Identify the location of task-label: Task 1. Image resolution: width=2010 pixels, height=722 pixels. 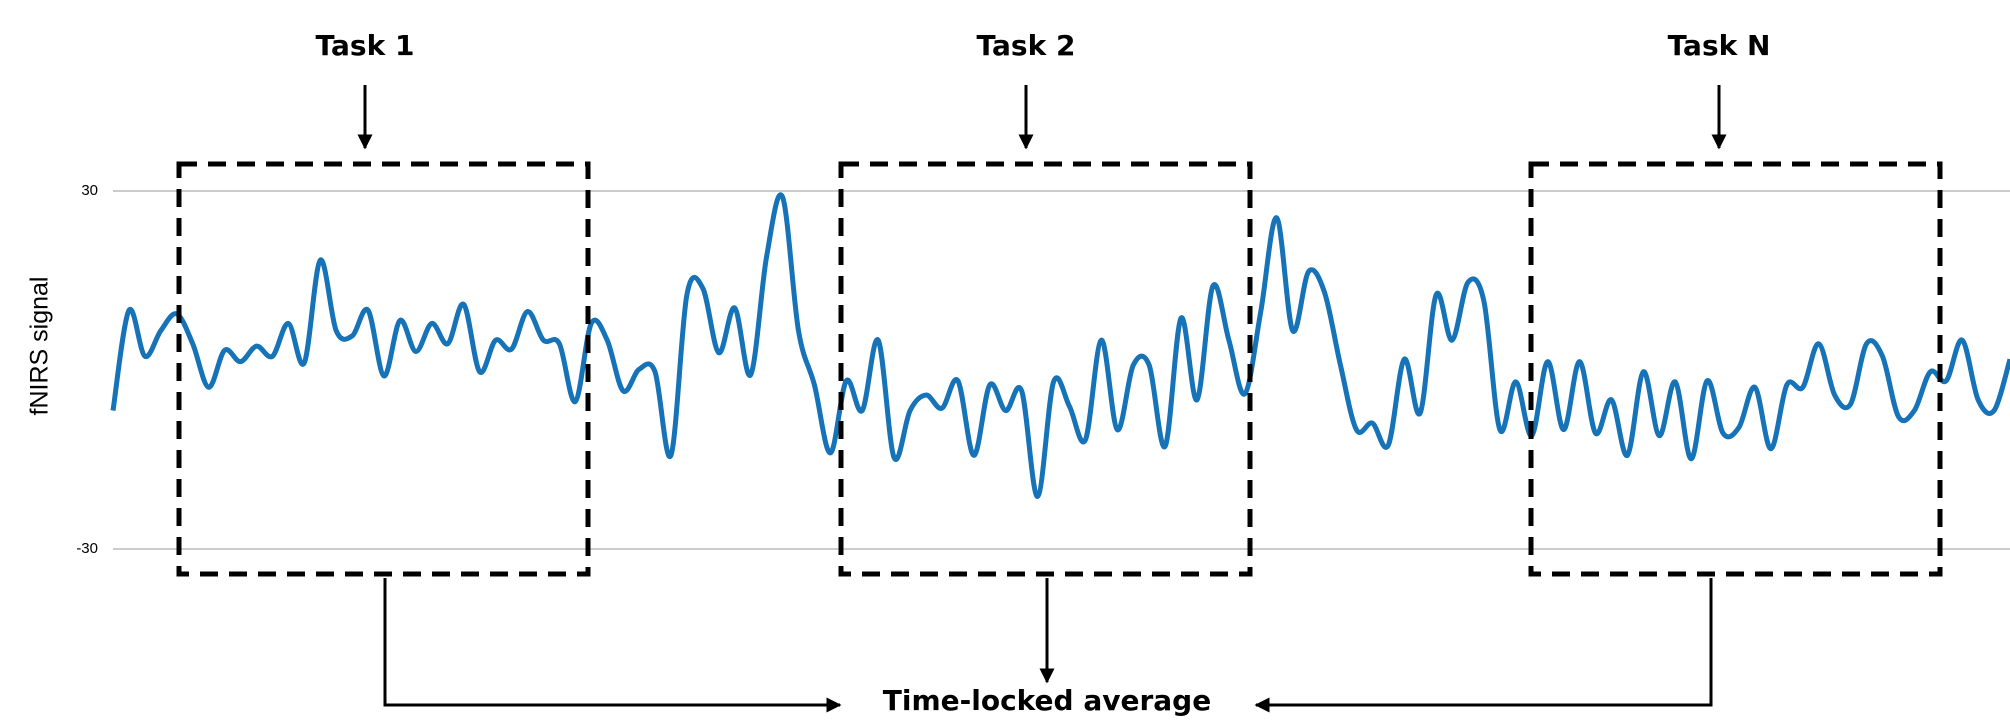
(365, 45).